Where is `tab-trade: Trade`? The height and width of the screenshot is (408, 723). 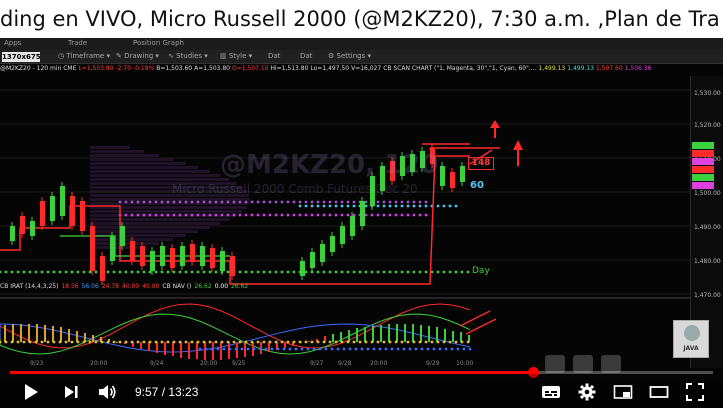 tab-trade: Trade is located at coordinates (78, 43).